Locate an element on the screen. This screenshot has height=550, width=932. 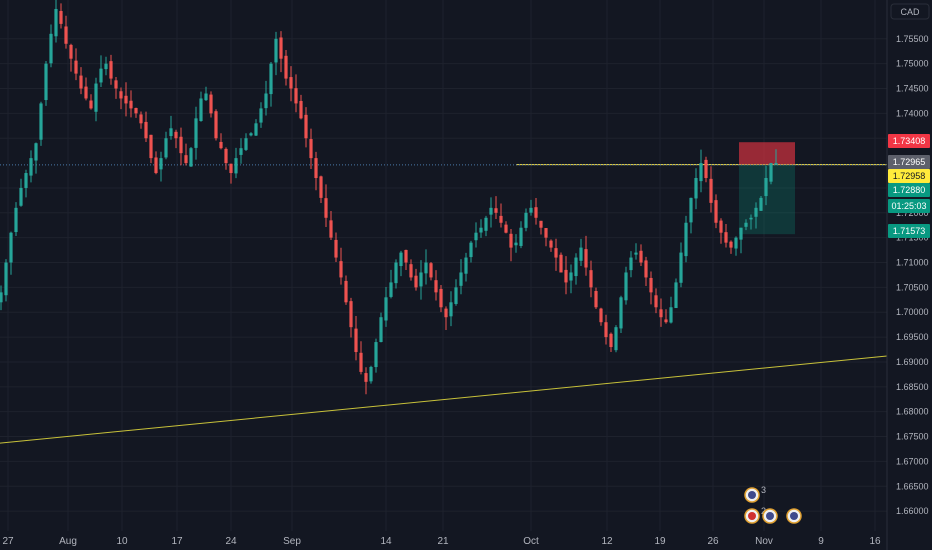
price-tag-text: 1.71573 is located at coordinates (909, 231).